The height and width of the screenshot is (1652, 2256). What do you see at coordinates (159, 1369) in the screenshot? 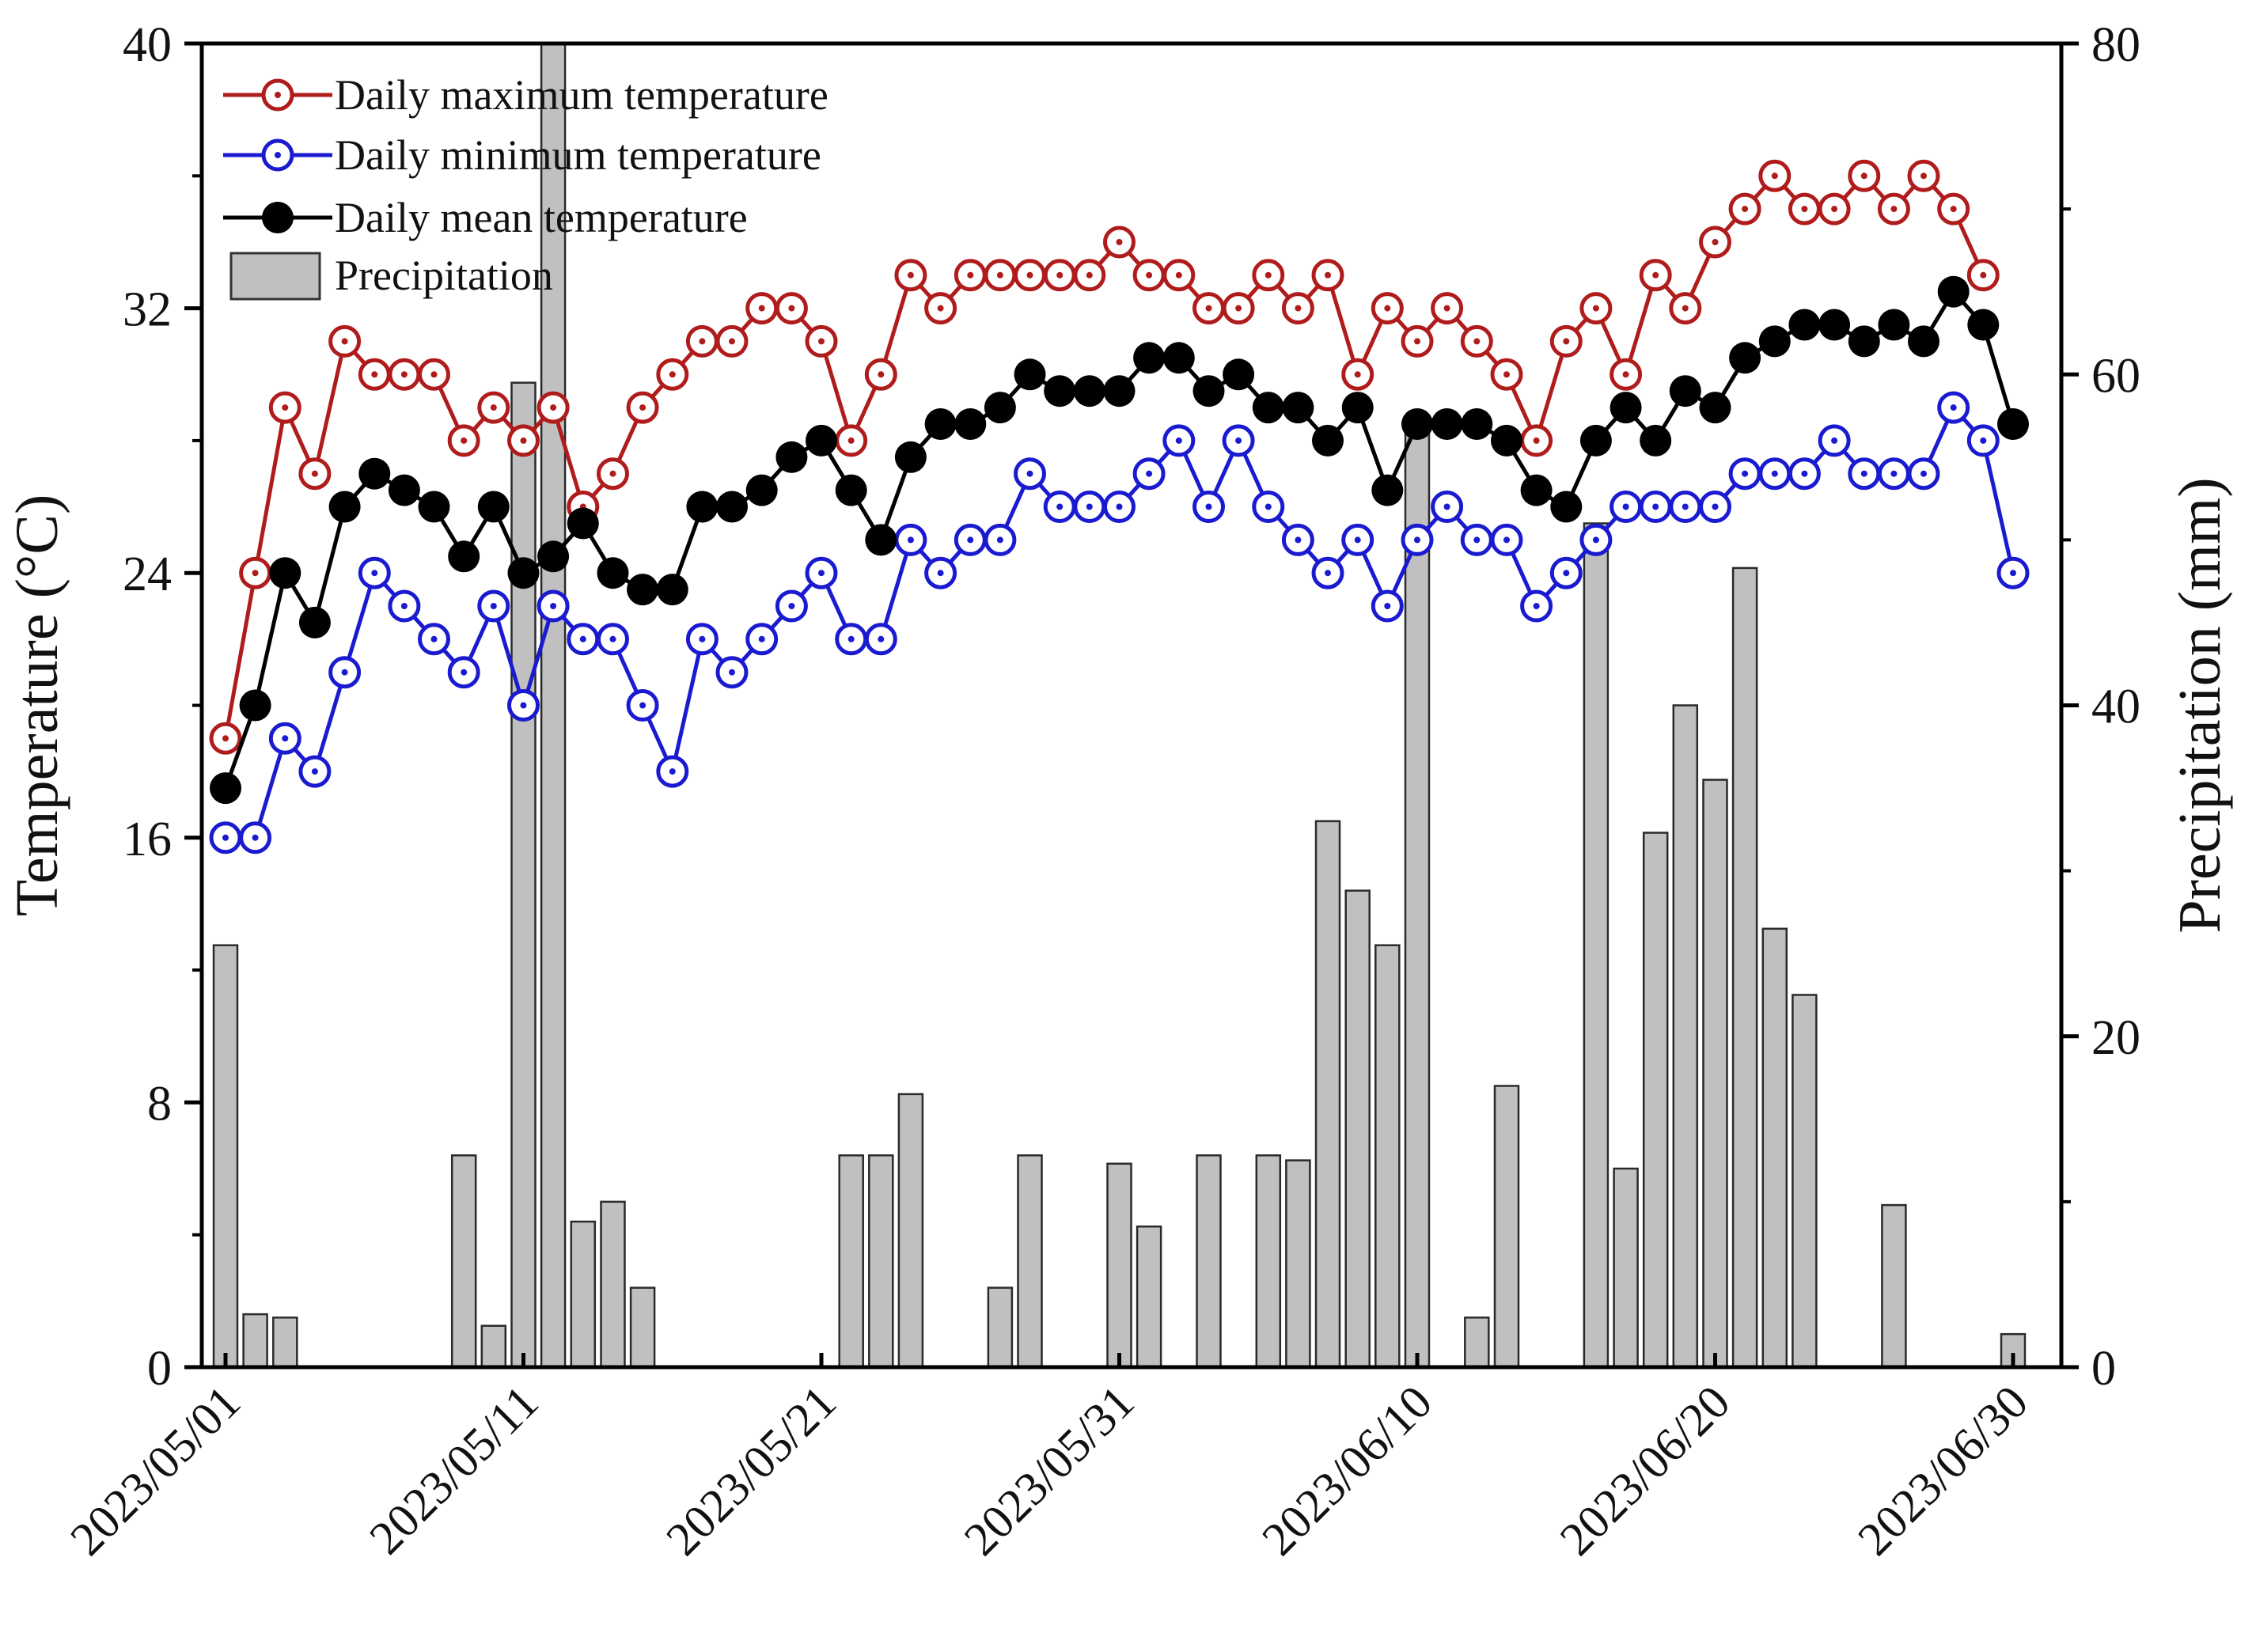
I see `left-tick-label: 0` at bounding box center [159, 1369].